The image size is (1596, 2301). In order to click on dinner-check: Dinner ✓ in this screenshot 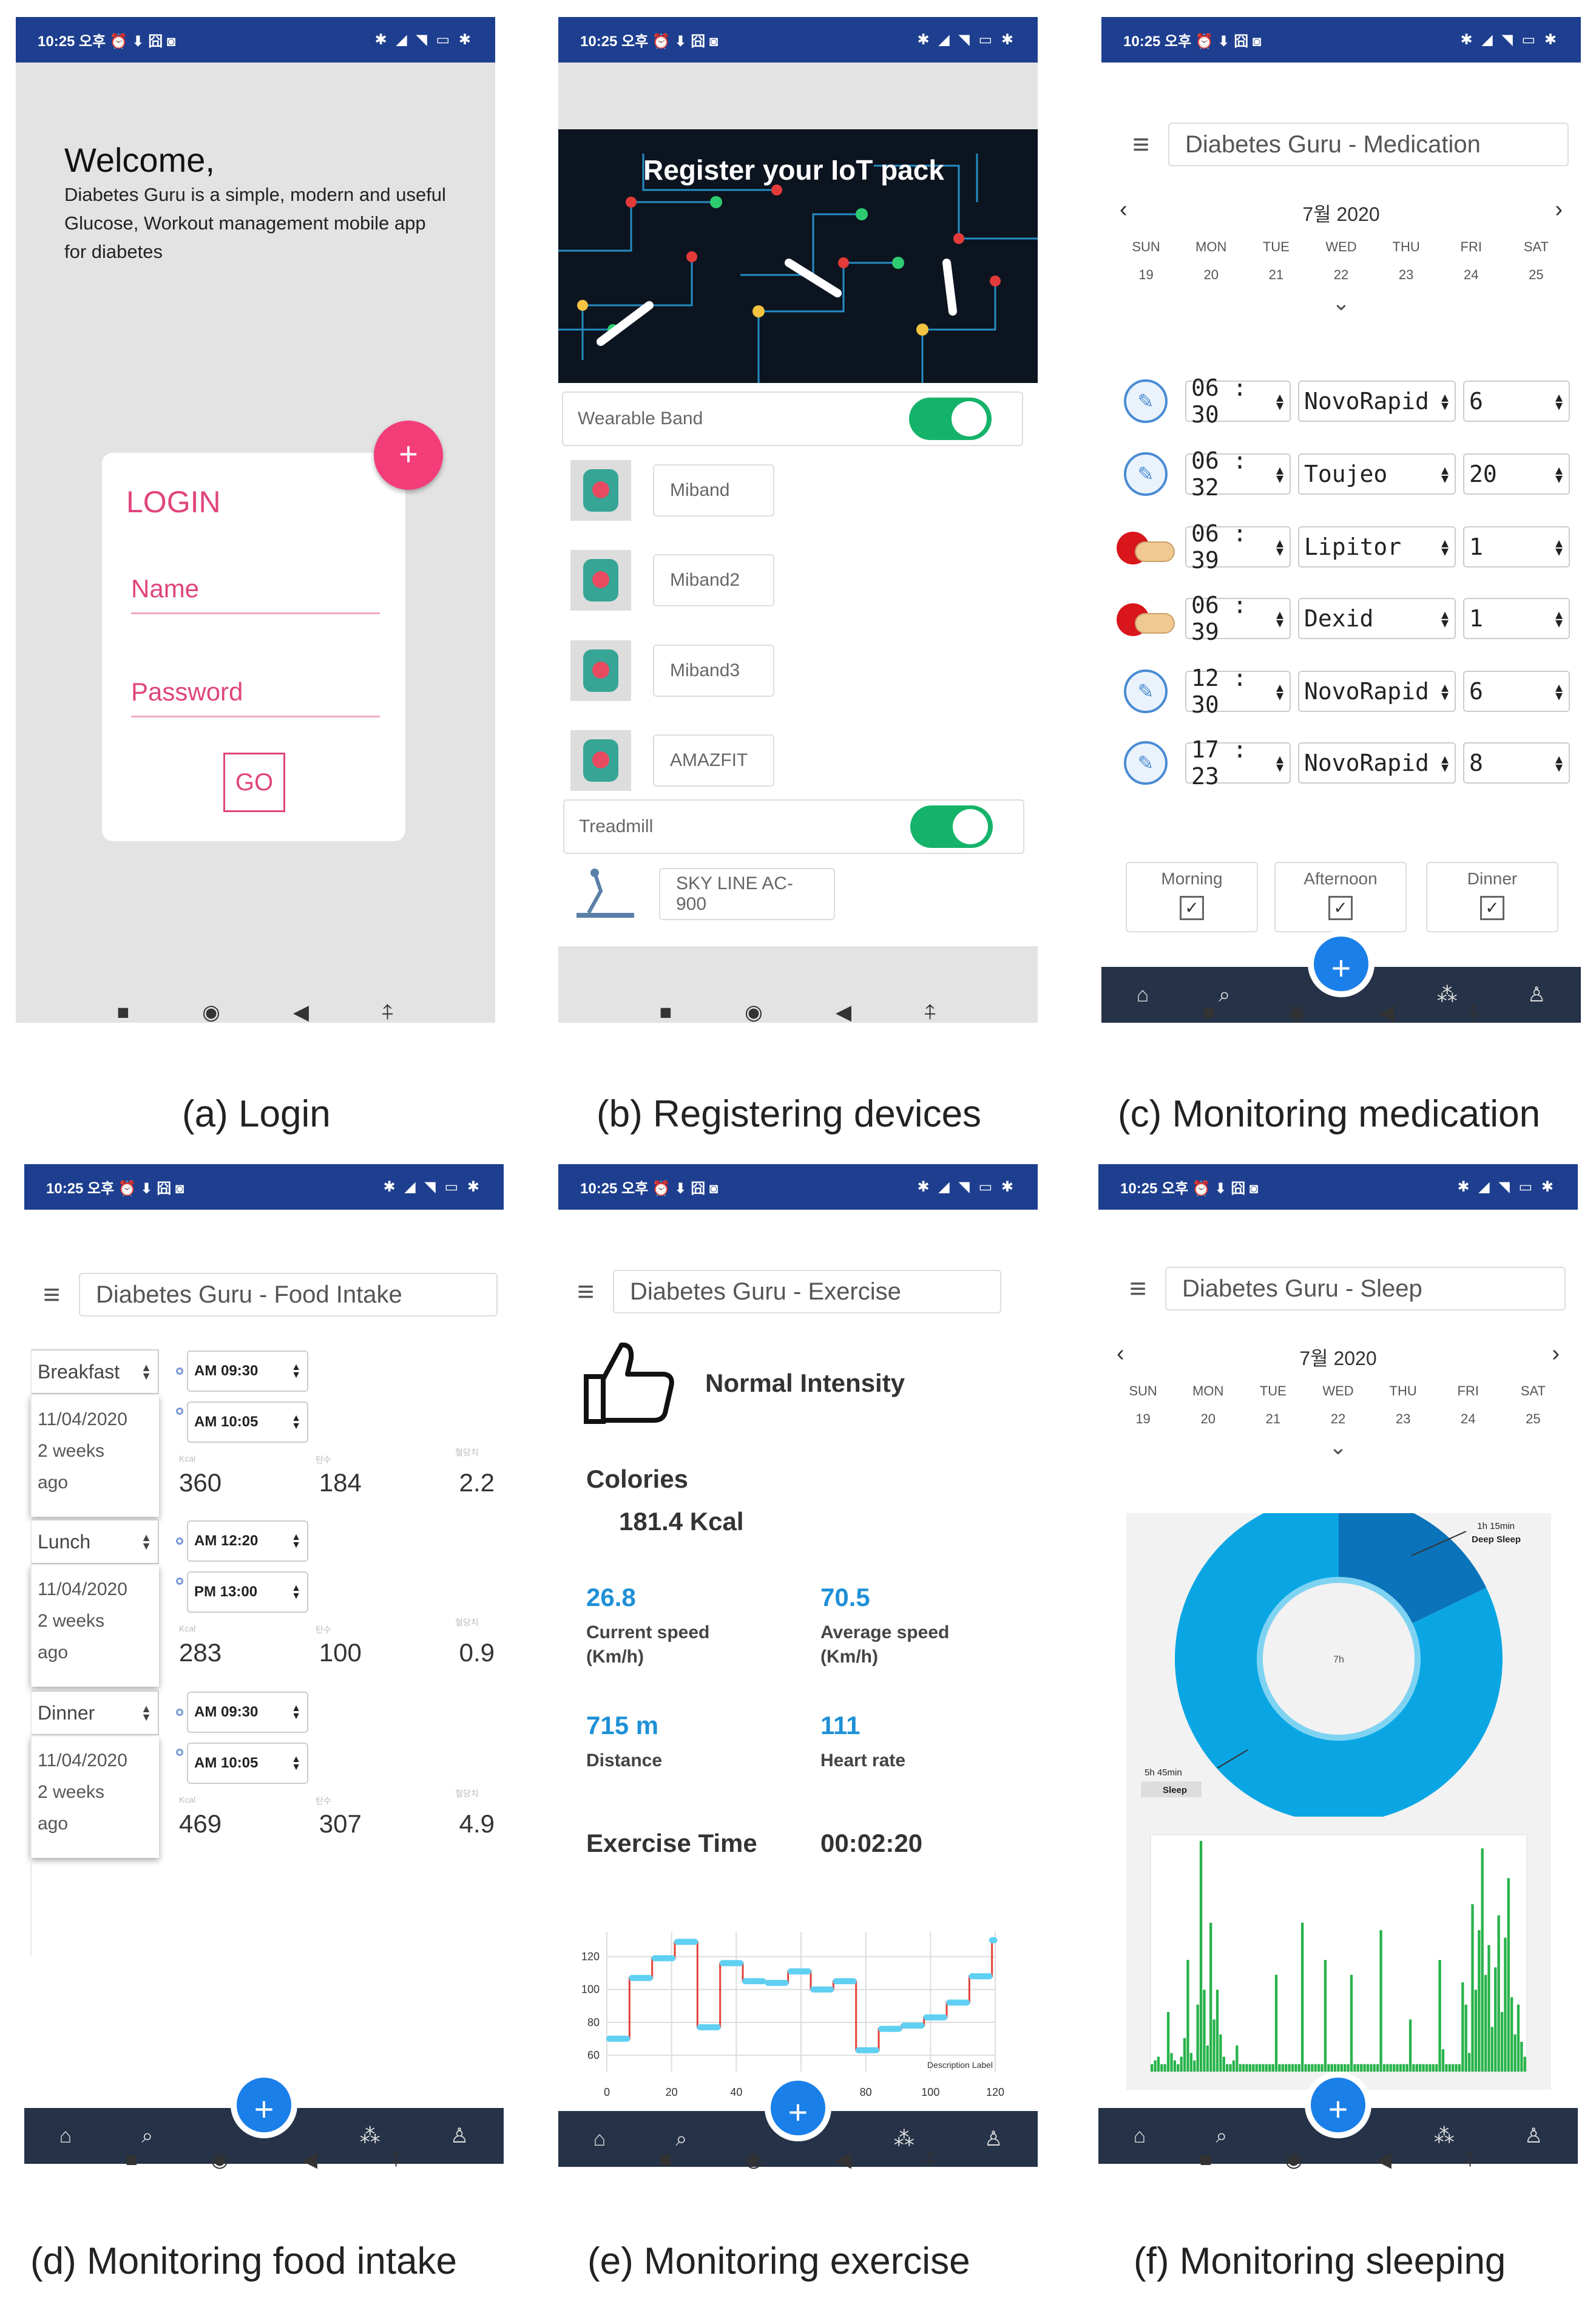, I will do `click(1492, 897)`.